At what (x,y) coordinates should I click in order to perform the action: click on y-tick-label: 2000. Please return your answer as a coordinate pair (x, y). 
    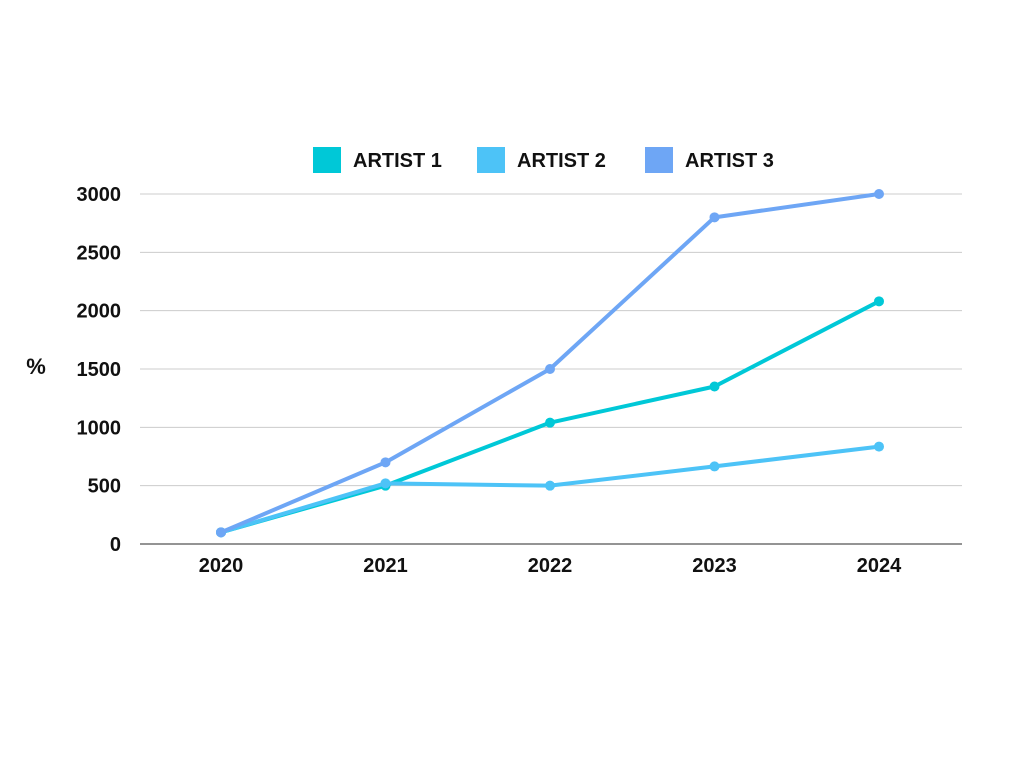
    Looking at the image, I should click on (99, 312).